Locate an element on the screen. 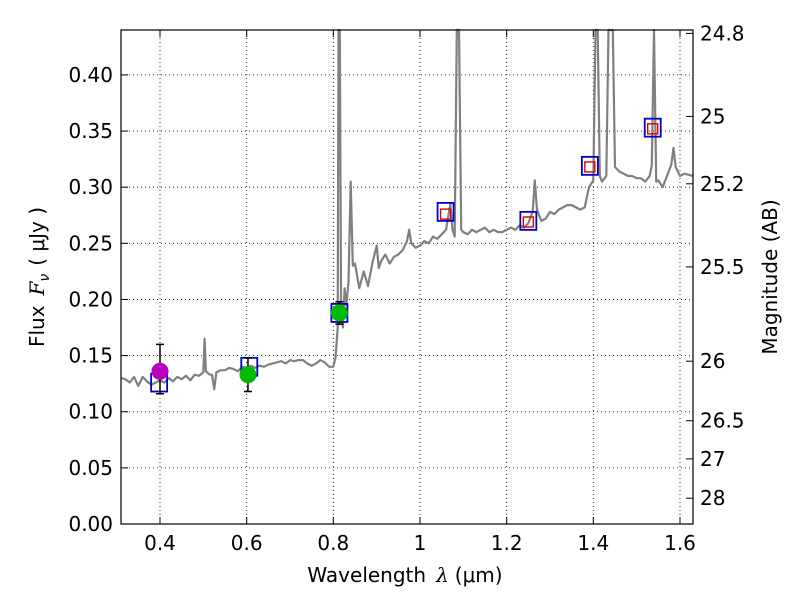  x-tick-labels: 0.4 0.6 0.8 1 1.2 1.4 1.6 is located at coordinates (420, 543).